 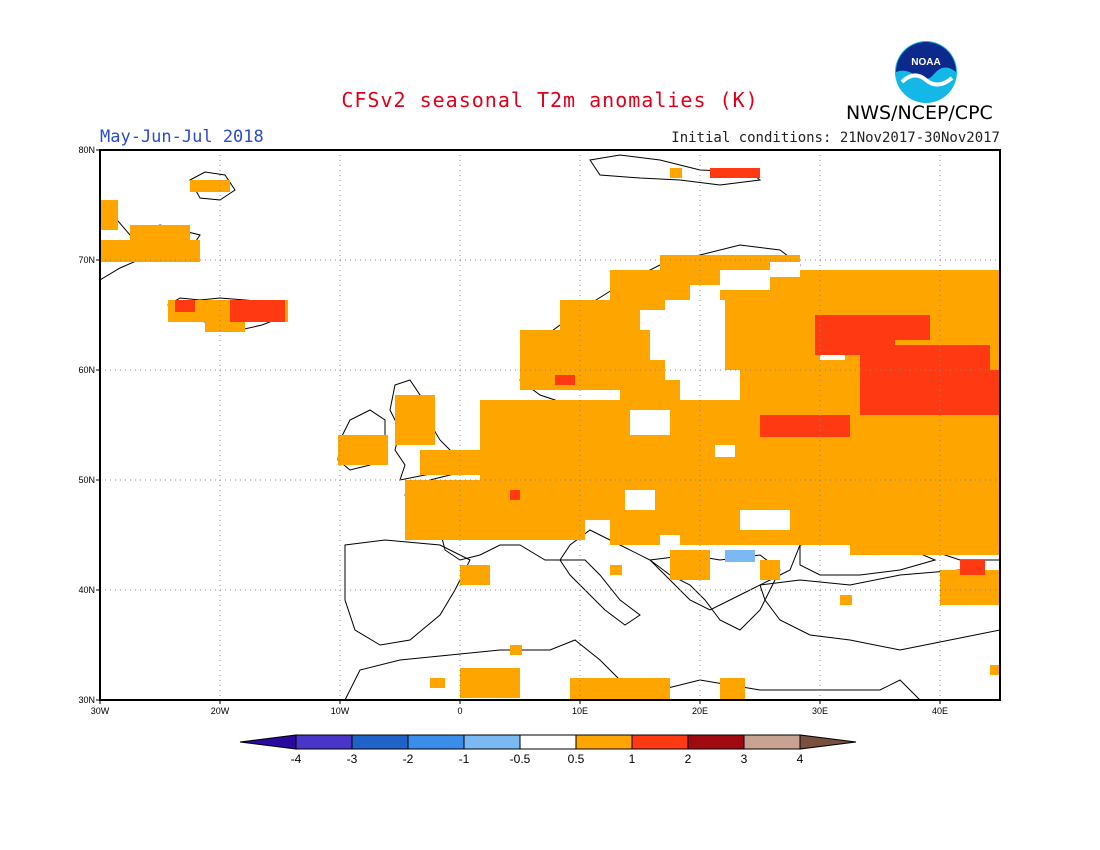 I want to click on colorbar-label: 0.5, so click(x=576, y=759).